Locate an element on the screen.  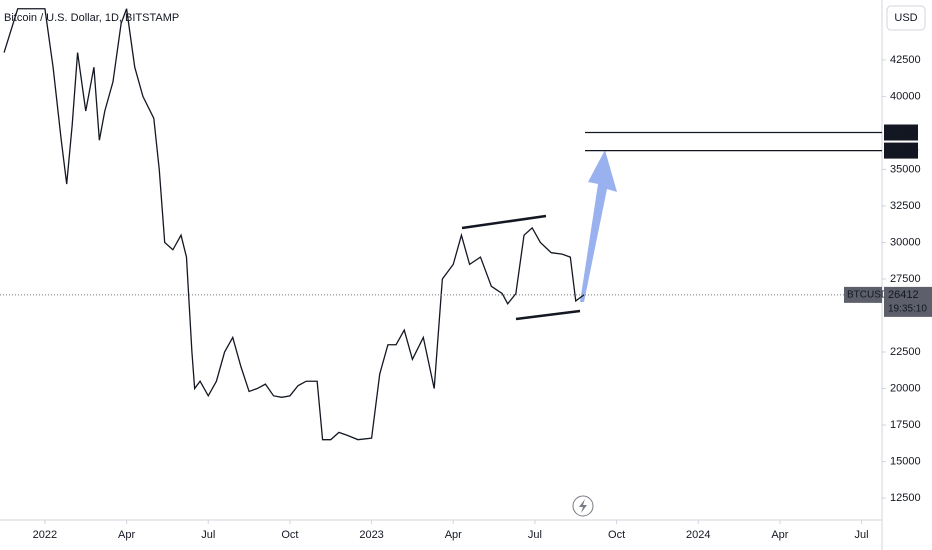
x-tick-label: 2023 is located at coordinates (371, 535).